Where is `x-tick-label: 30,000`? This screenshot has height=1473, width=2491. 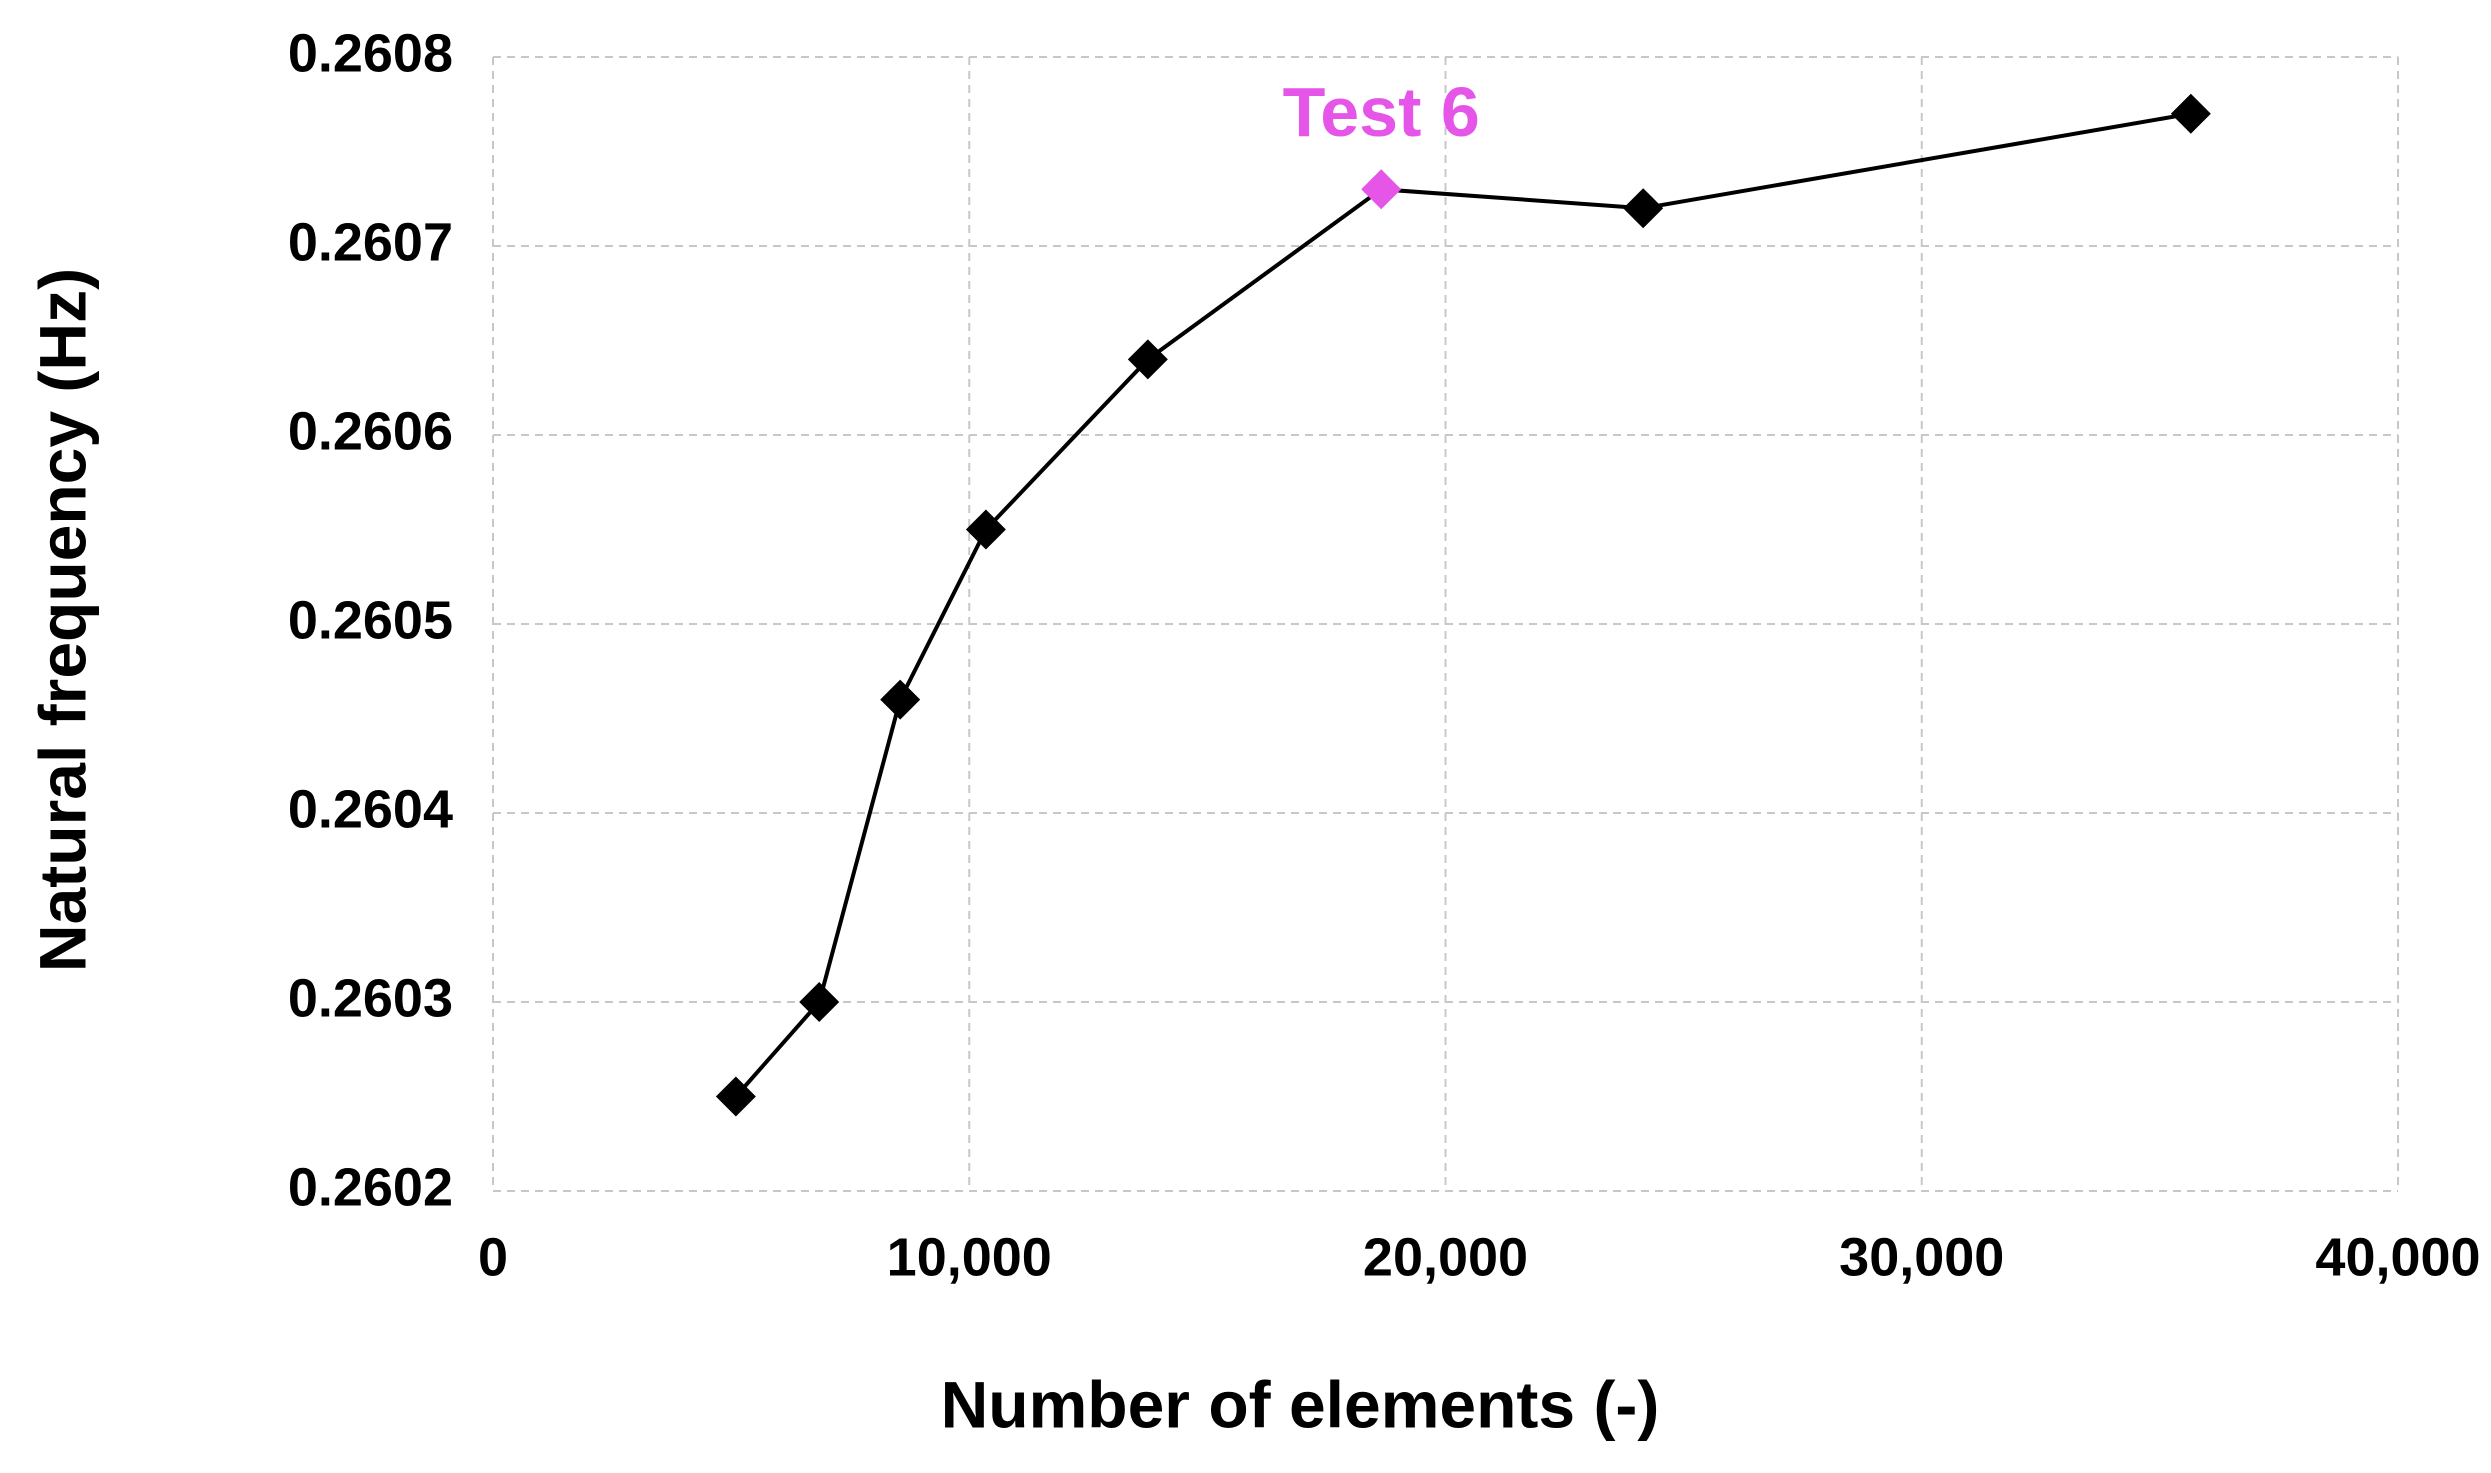
x-tick-label: 30,000 is located at coordinates (1921, 1257).